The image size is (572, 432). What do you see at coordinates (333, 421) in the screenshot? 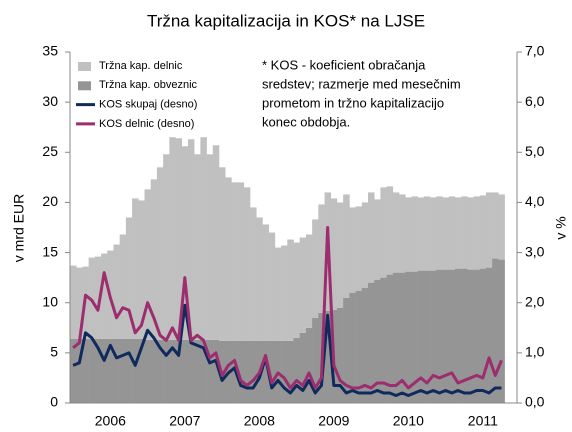
I see `x-tick-label: 2009` at bounding box center [333, 421].